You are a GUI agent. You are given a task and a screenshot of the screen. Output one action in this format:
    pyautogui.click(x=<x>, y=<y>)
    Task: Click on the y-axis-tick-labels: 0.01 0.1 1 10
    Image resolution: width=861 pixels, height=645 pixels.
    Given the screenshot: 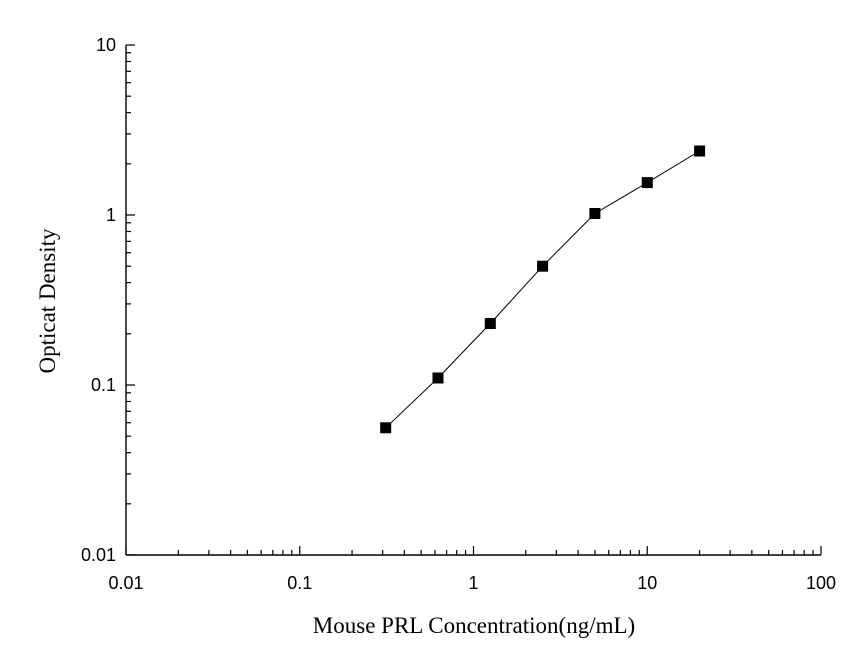 What is the action you would take?
    pyautogui.click(x=98, y=300)
    